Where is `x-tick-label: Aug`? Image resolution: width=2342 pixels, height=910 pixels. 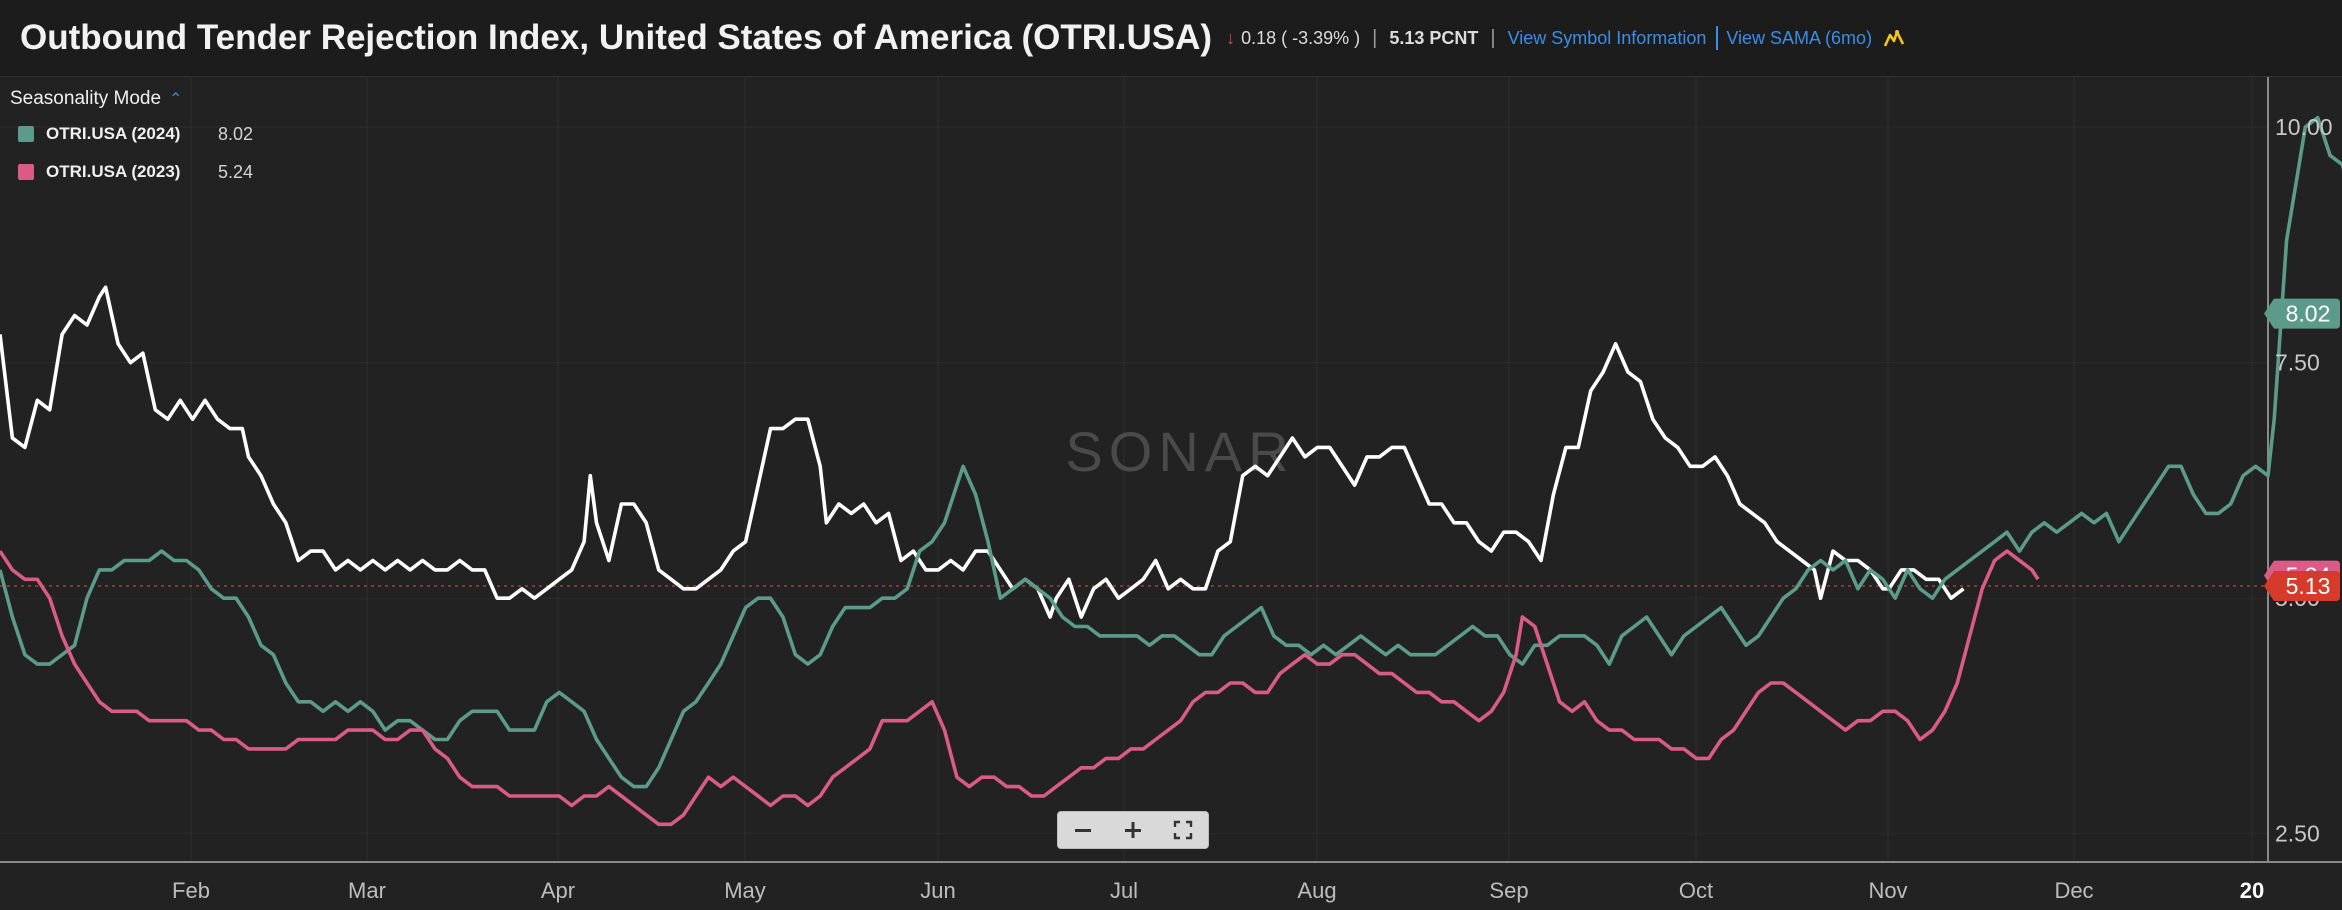 x-tick-label: Aug is located at coordinates (1316, 890).